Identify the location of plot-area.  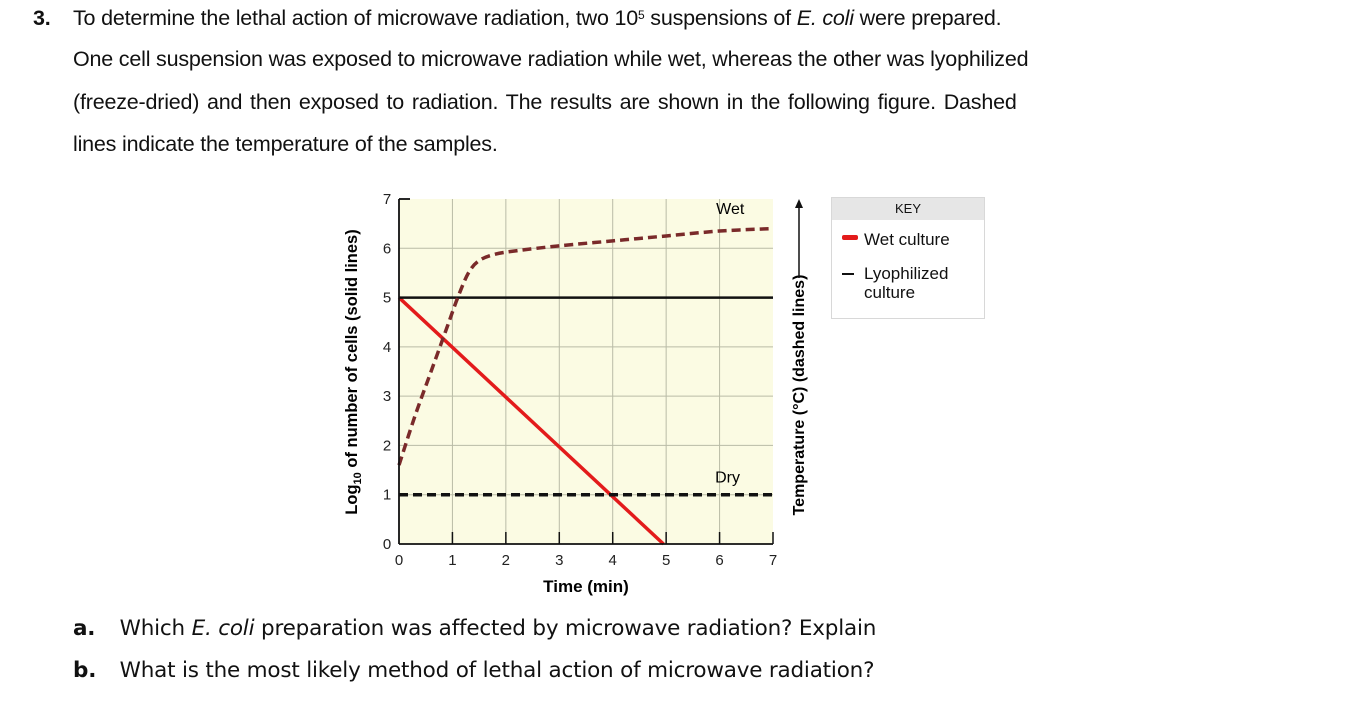
(586, 371).